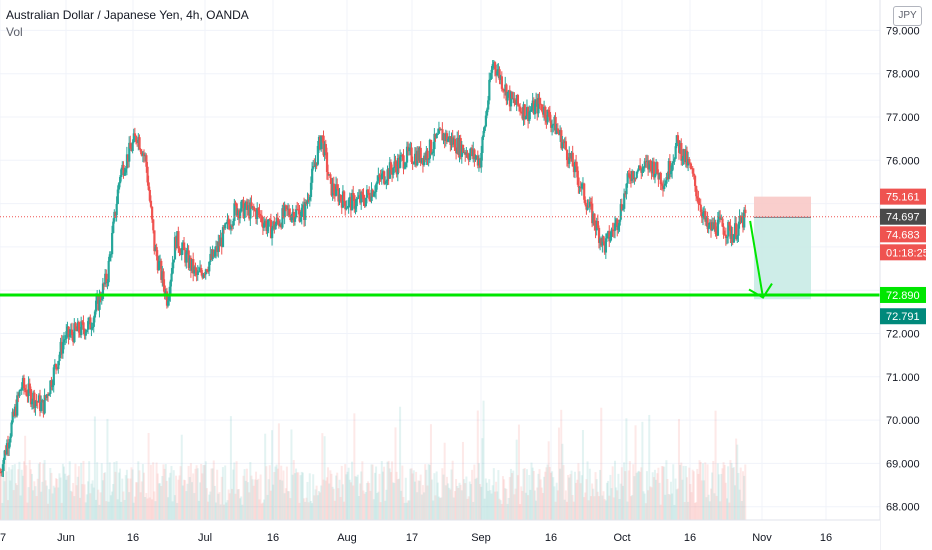 This screenshot has width=932, height=550. I want to click on time-tick-label: Sep, so click(481, 538).